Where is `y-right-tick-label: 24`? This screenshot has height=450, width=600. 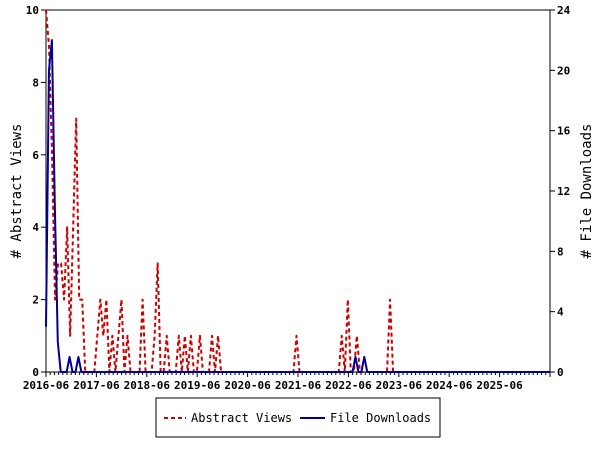 y-right-tick-label: 24 is located at coordinates (564, 10).